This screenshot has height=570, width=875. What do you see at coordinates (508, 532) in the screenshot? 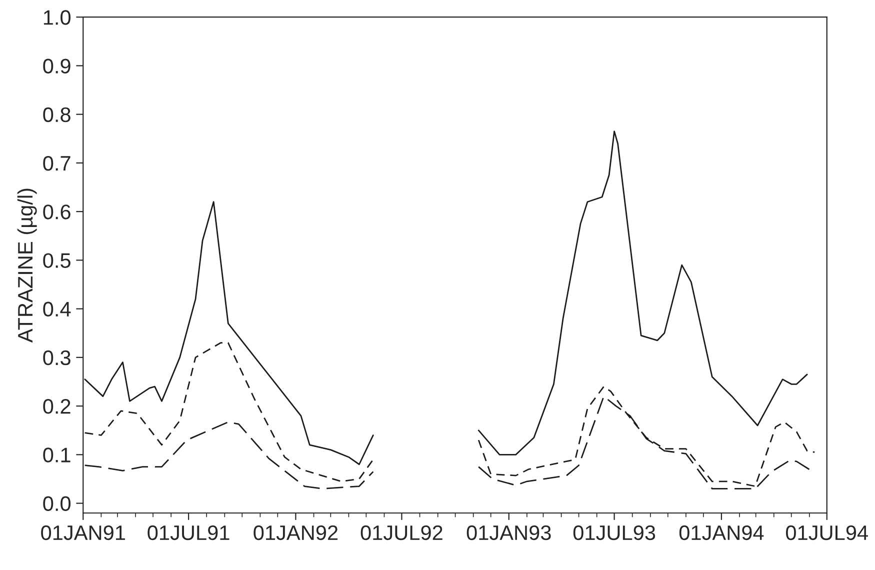
I see `x-tick-label: 01JAN93` at bounding box center [508, 532].